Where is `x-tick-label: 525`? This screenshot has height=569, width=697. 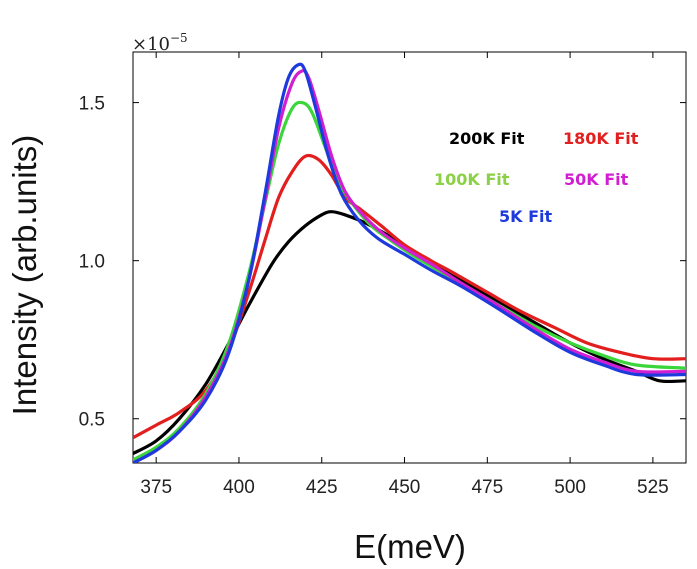
x-tick-label: 525 is located at coordinates (653, 487).